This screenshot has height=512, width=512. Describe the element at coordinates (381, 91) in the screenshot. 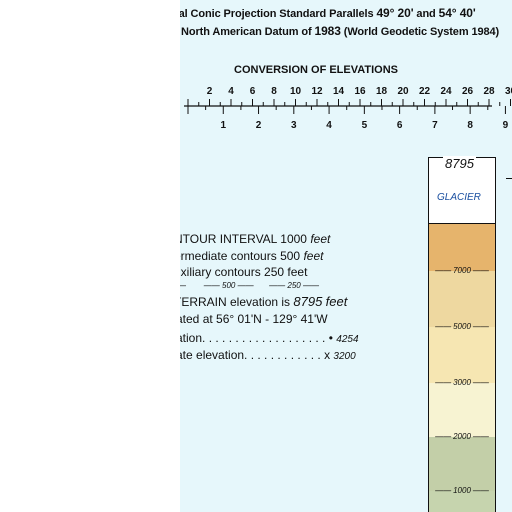

I see `feet-tick-label: 18` at that location.